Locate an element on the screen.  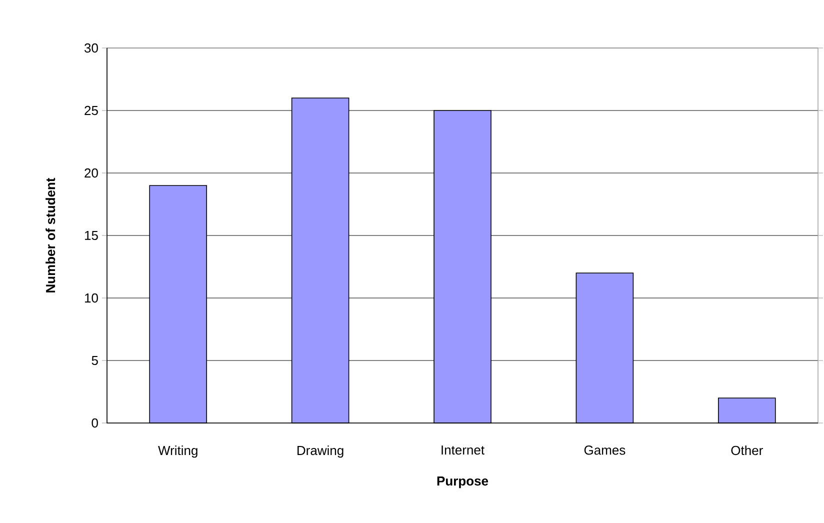
y-tick-label: 30 is located at coordinates (91, 48).